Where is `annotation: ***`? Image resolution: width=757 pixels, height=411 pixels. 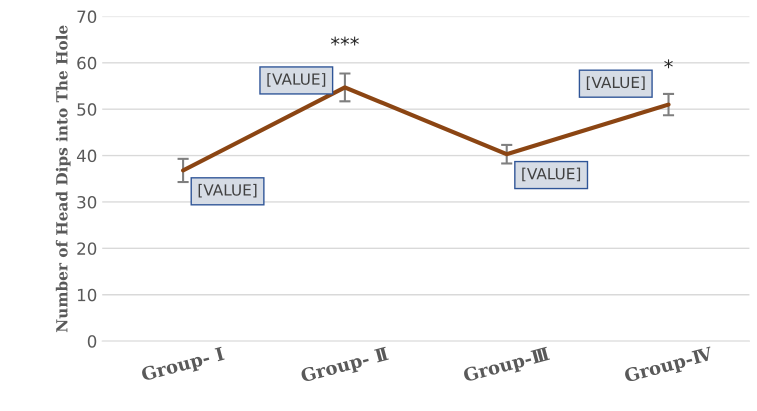 annotation: *** is located at coordinates (344, 41).